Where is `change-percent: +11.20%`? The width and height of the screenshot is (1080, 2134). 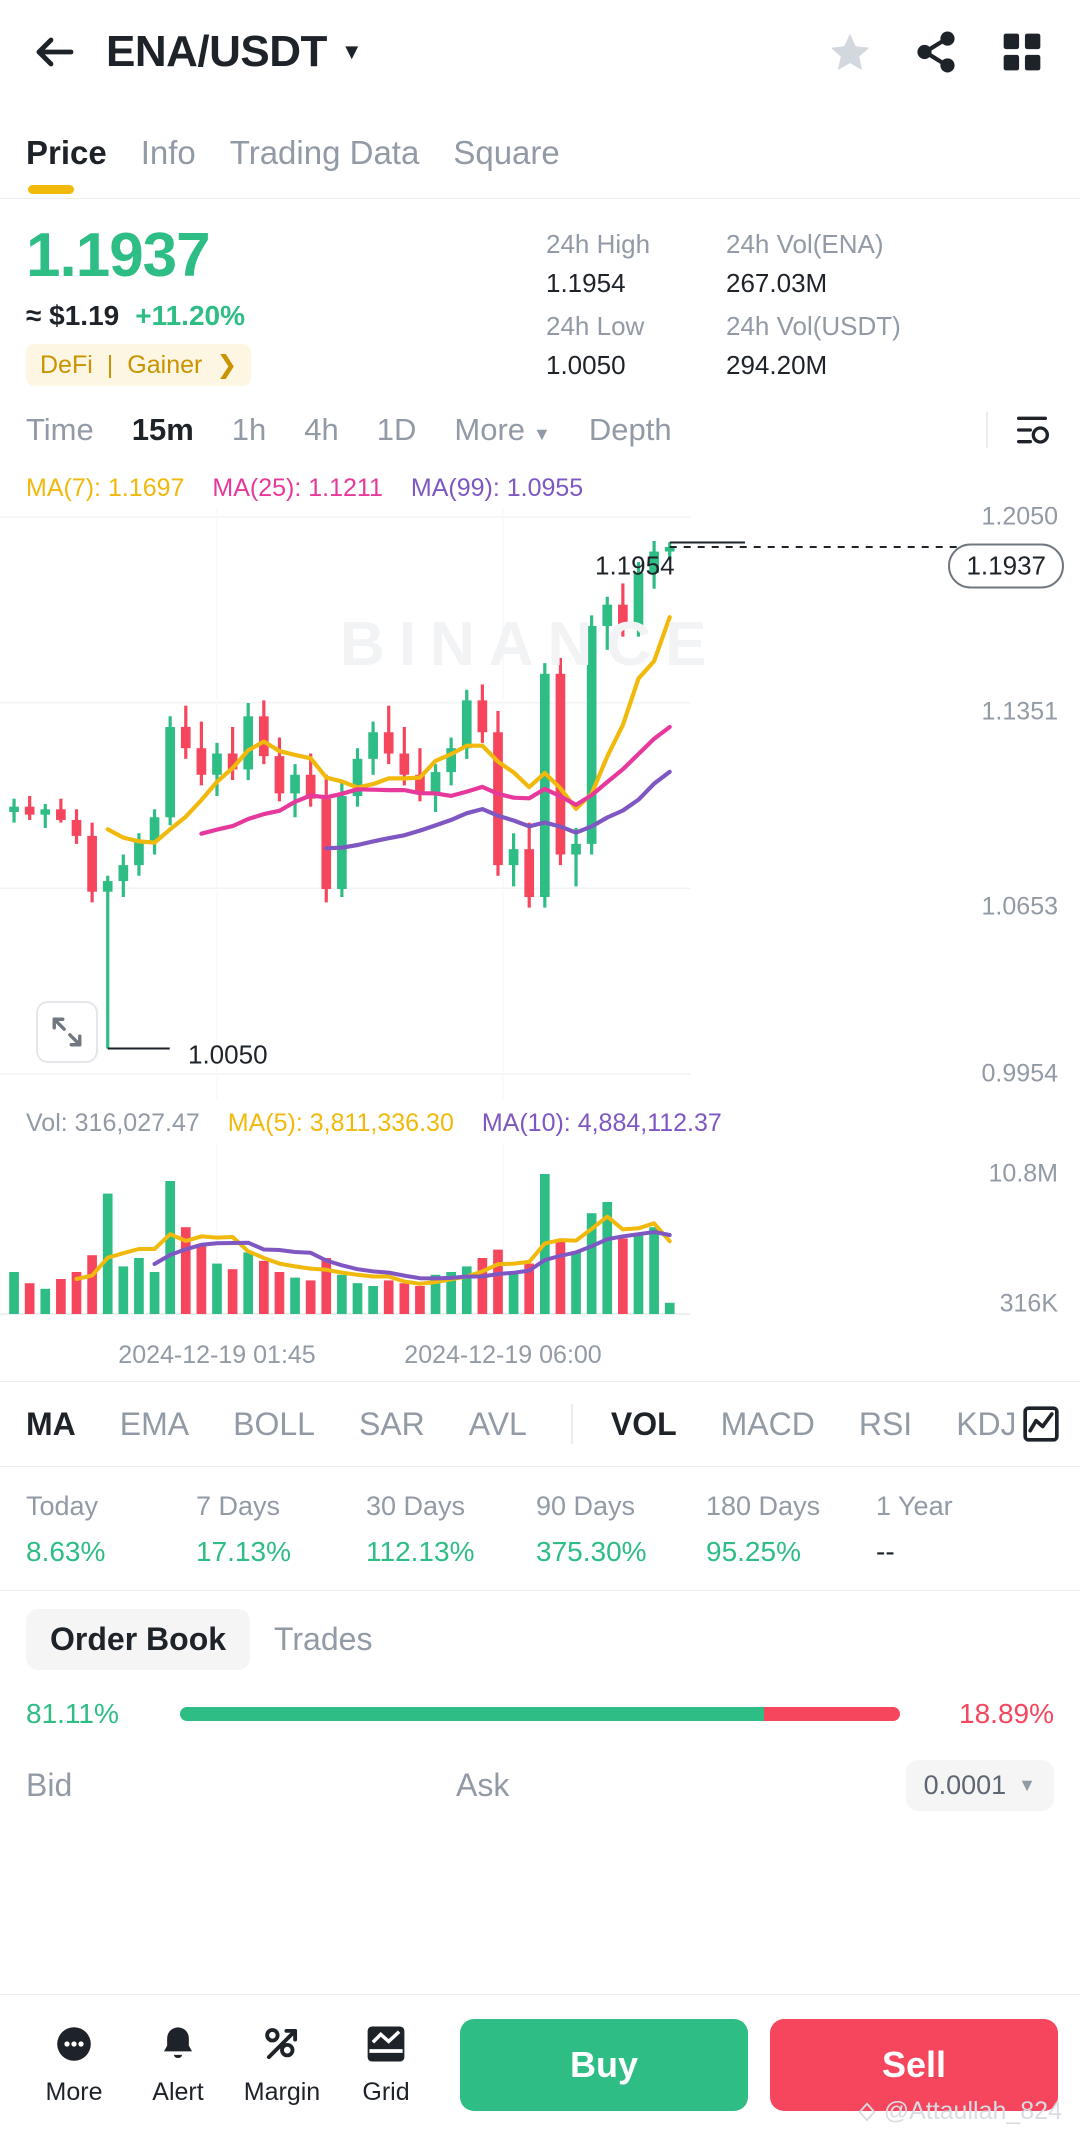 change-percent: +11.20% is located at coordinates (190, 316).